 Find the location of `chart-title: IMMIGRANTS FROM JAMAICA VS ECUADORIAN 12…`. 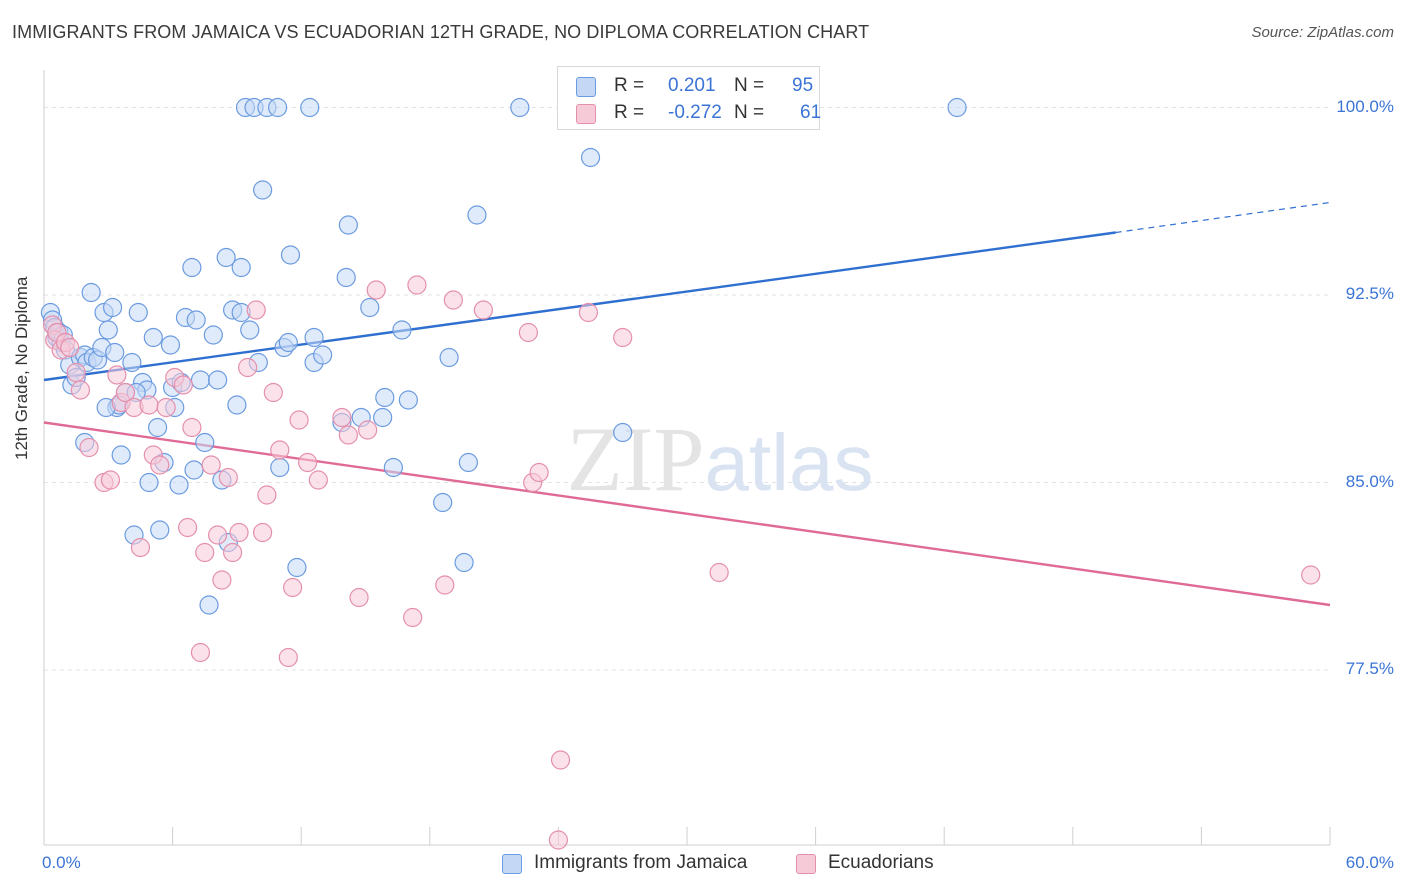

chart-title: IMMIGRANTS FROM JAMAICA VS ECUADORIAN 12… is located at coordinates (441, 32).